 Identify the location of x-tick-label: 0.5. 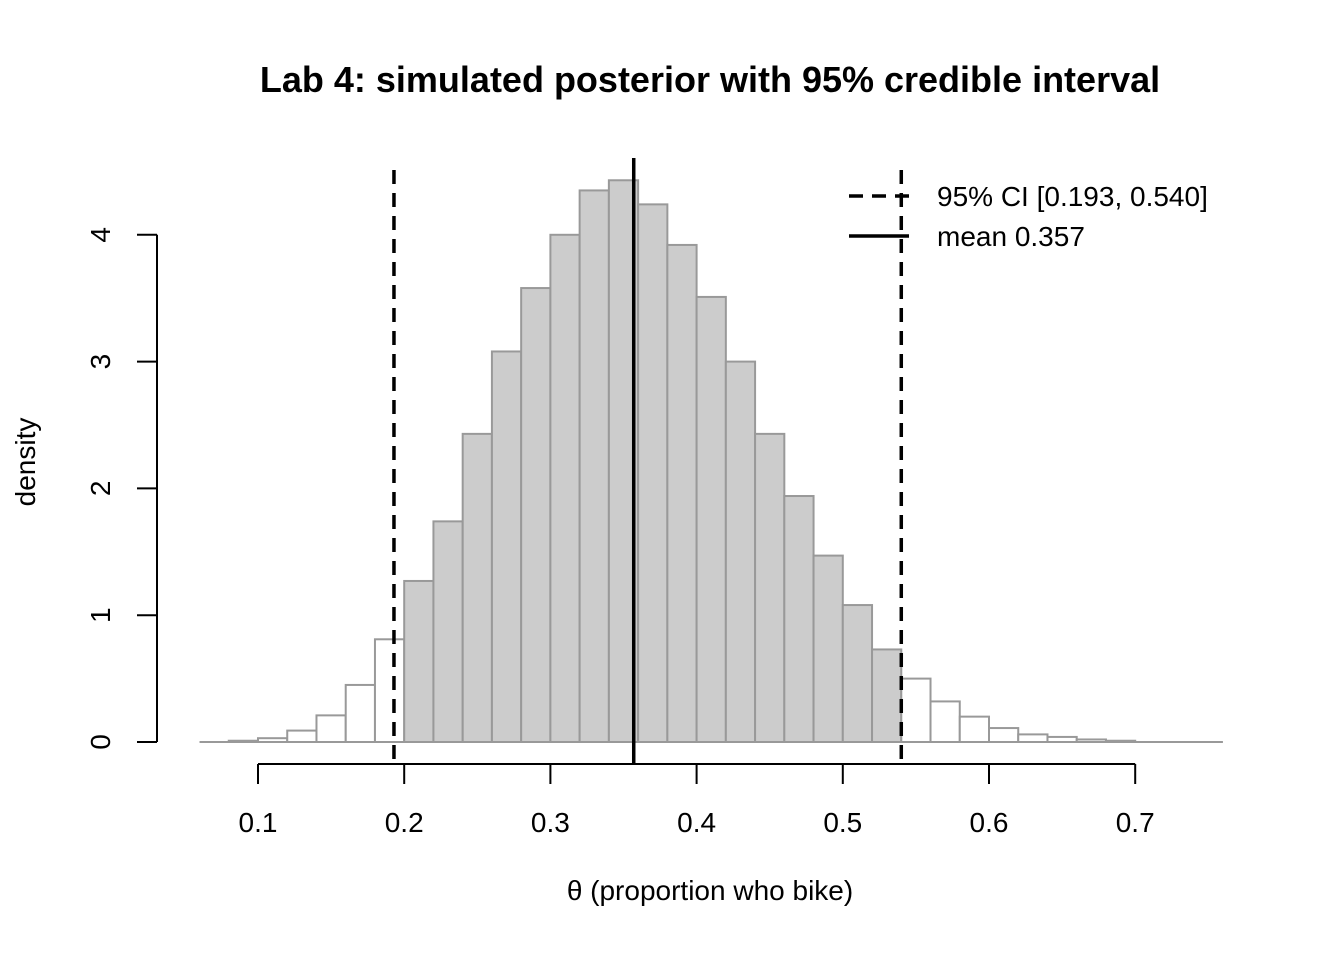
(842, 822).